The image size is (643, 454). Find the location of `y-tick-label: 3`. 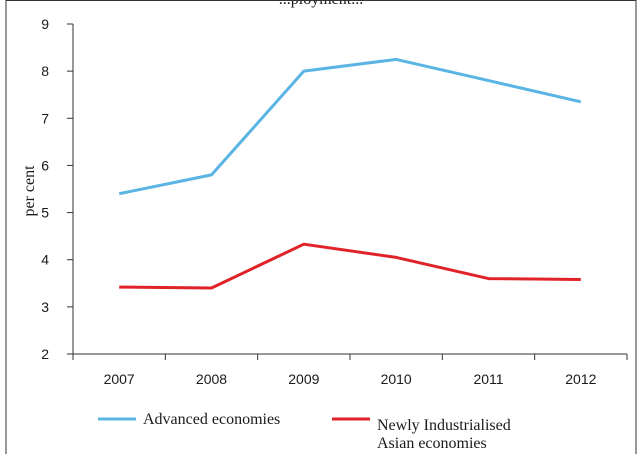

y-tick-label: 3 is located at coordinates (45, 307).